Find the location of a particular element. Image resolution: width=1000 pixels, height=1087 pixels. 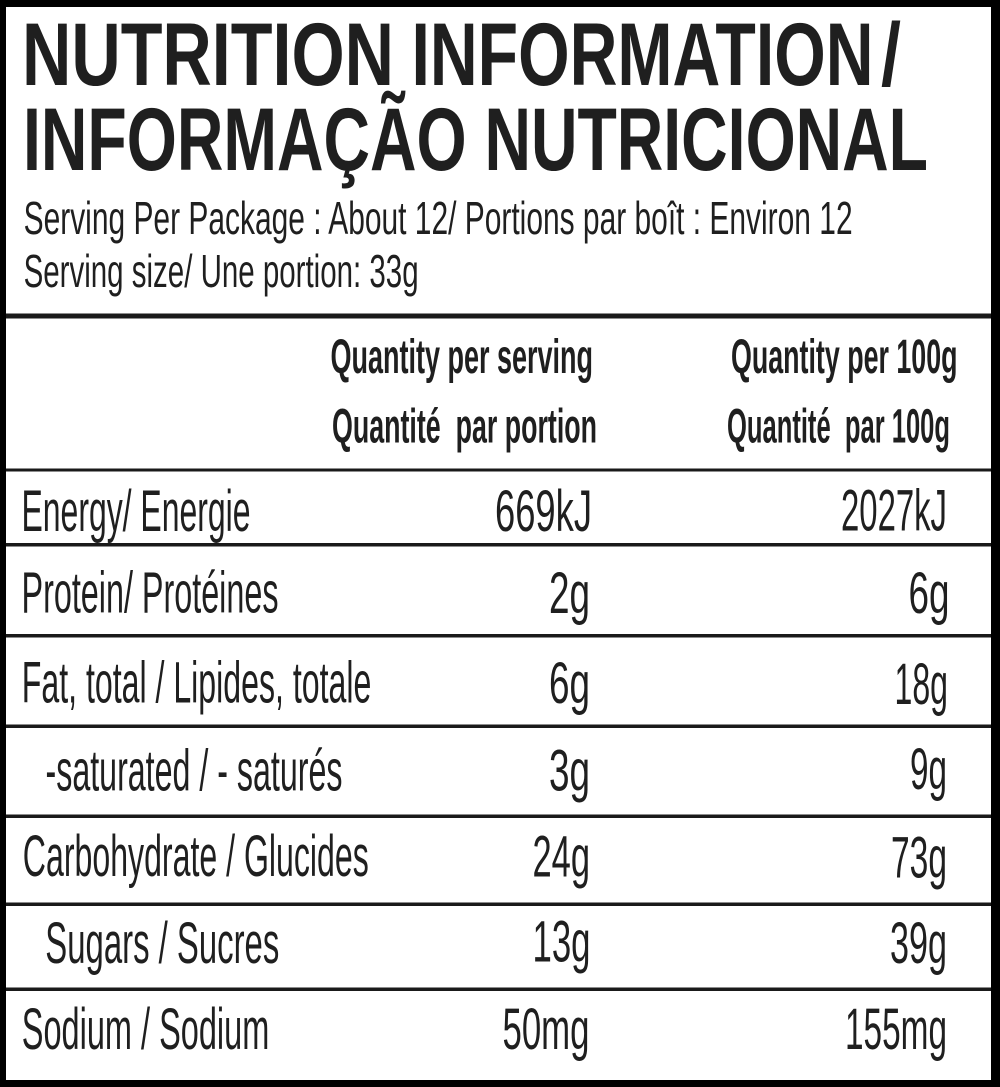

svg-text: Sodium / Sodium is located at coordinates (145, 1029).